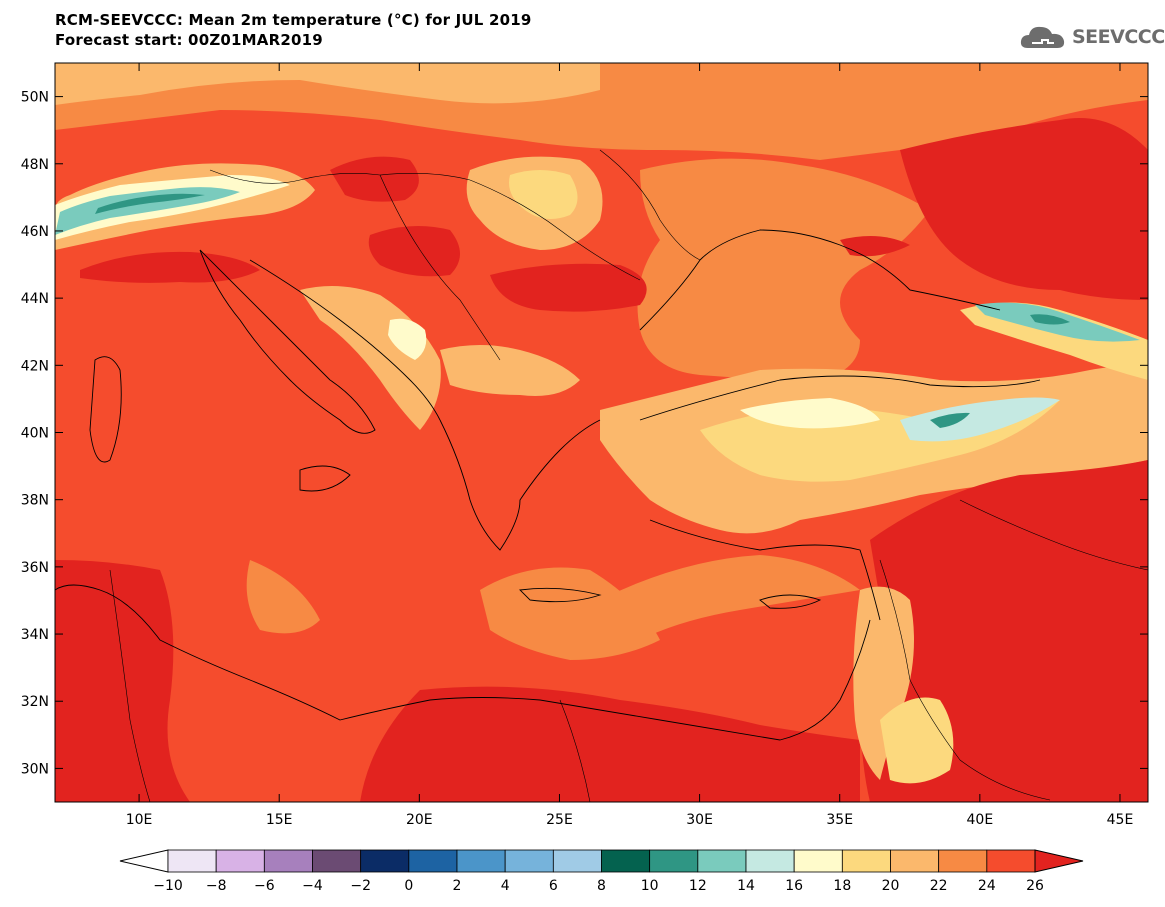  I want to click on border-balkans-a, so click(440, 267).